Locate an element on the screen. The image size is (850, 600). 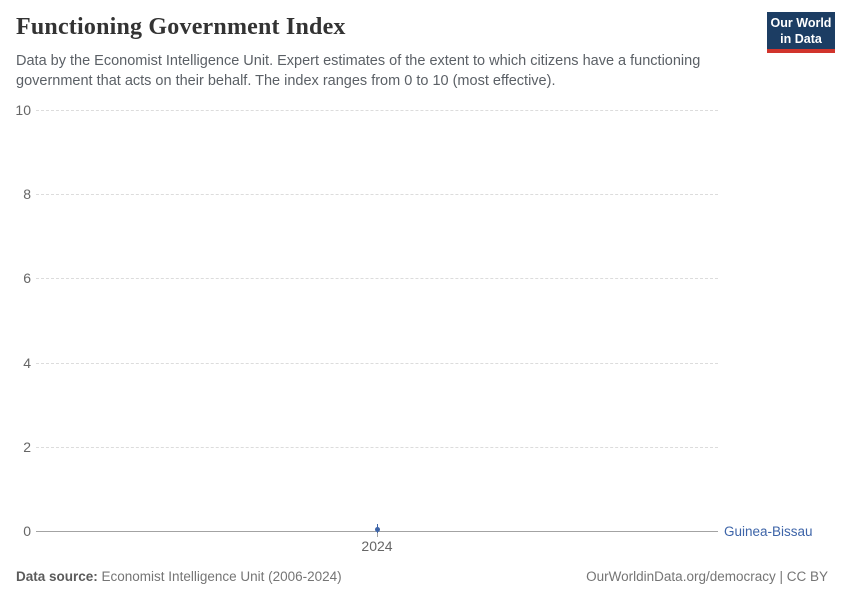
data-point-guinea-bissau-2024 is located at coordinates (377, 529).